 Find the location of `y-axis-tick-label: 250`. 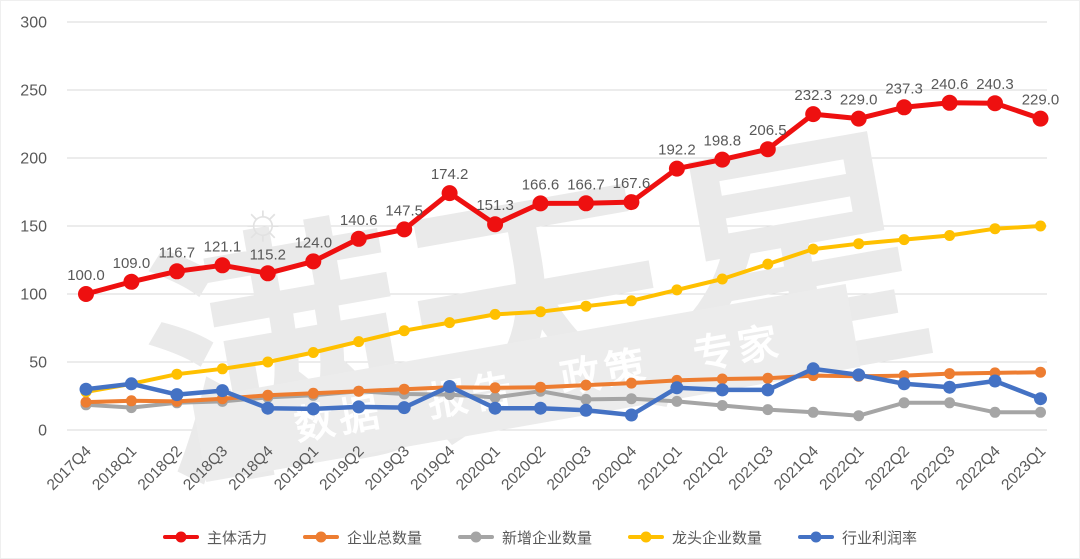

y-axis-tick-label: 250 is located at coordinates (33, 91).